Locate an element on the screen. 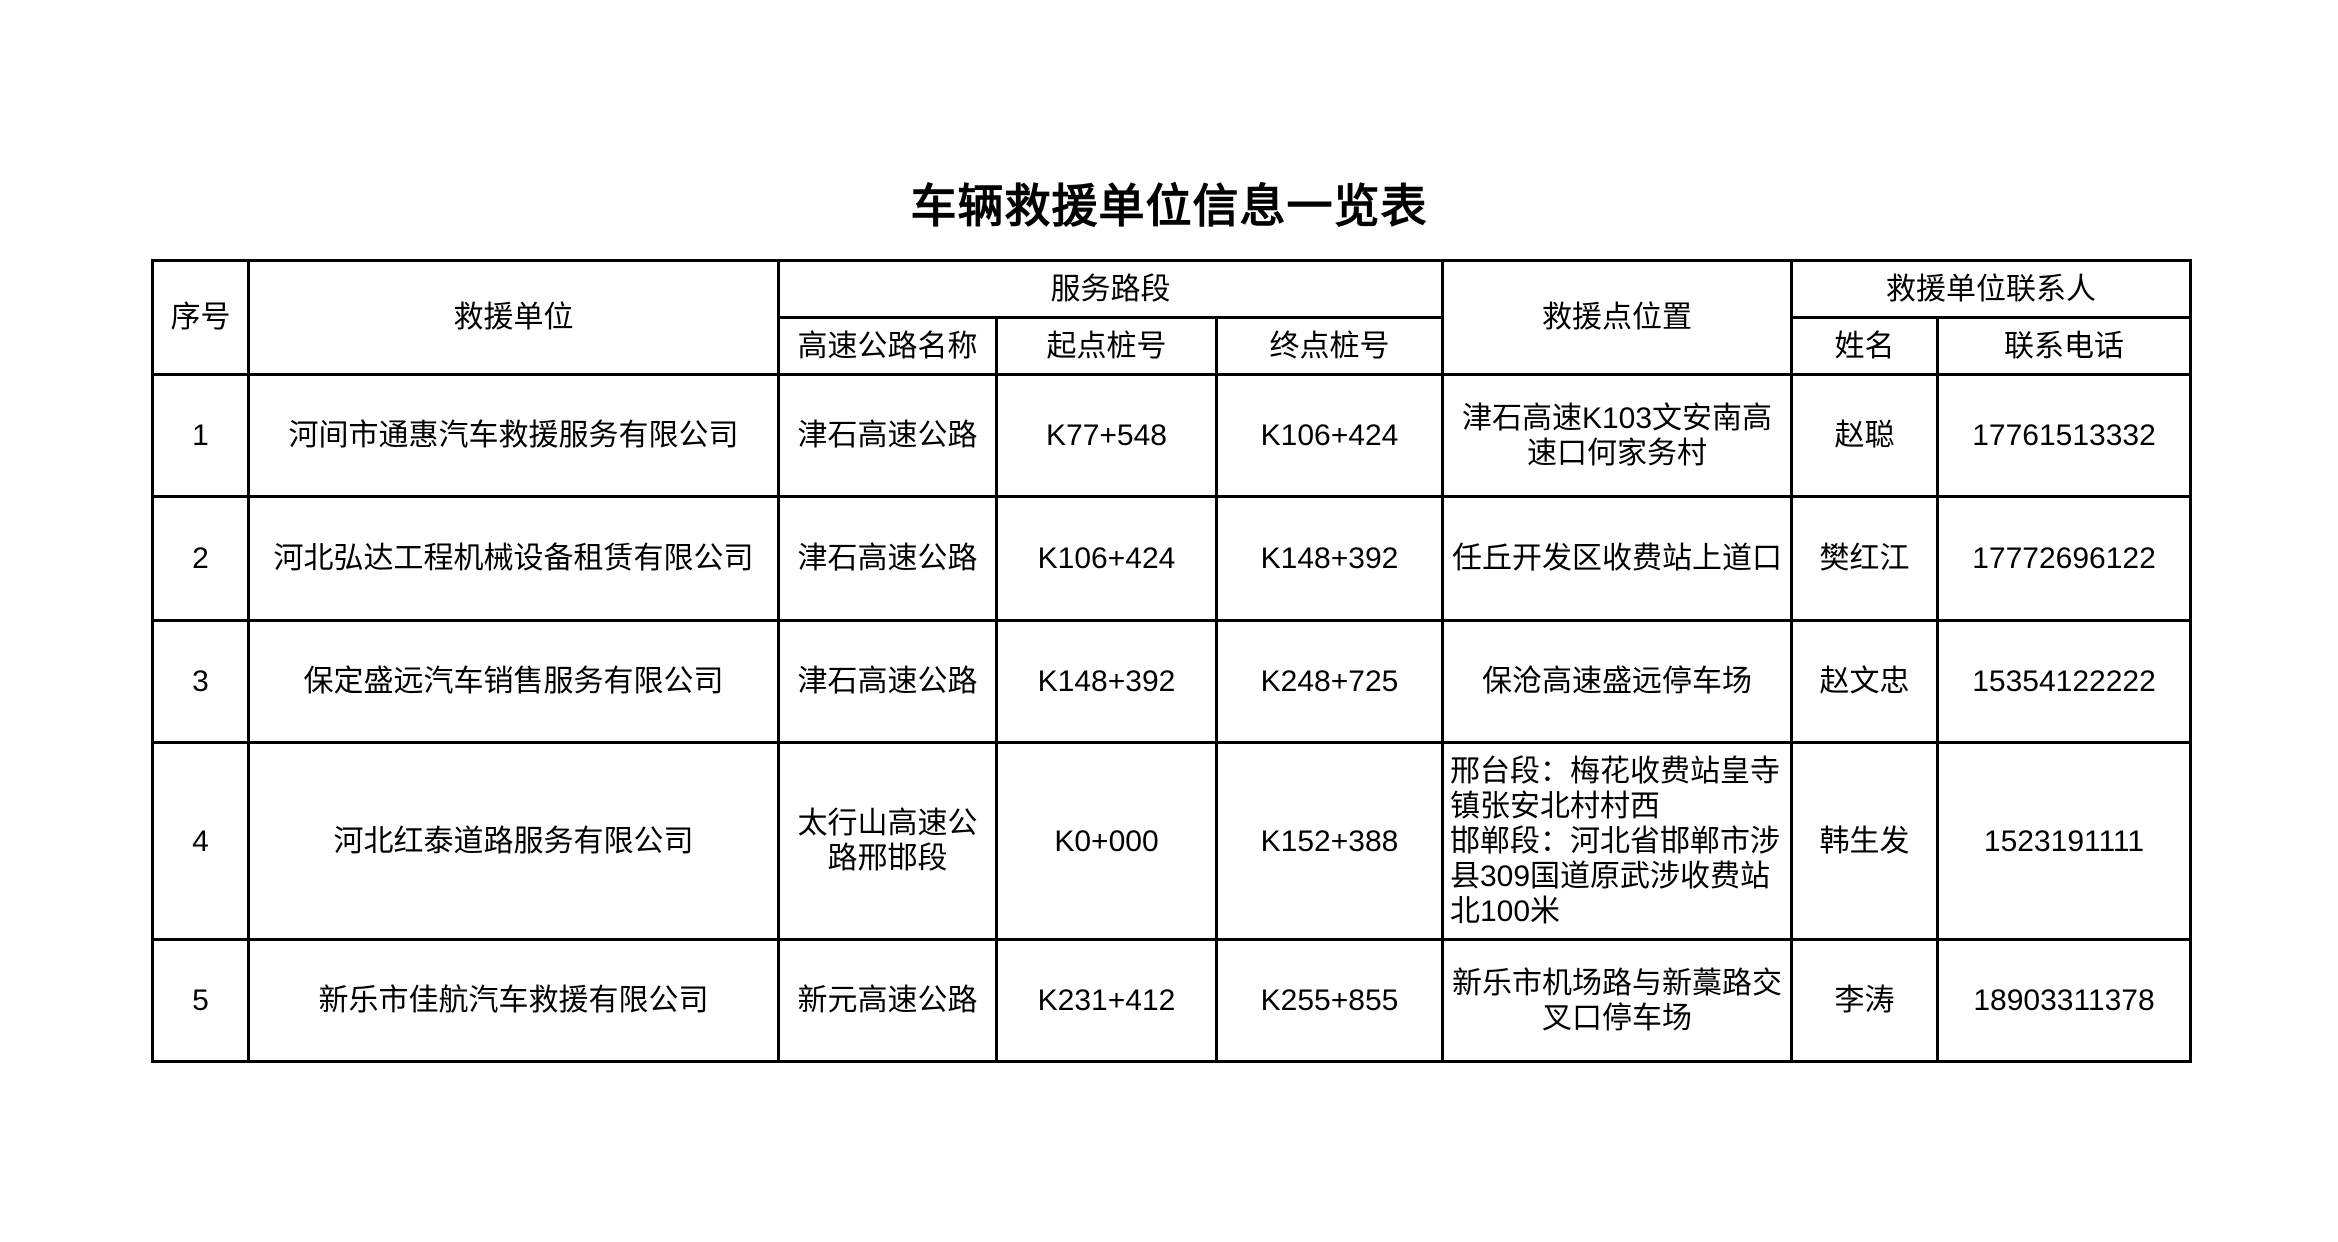 The height and width of the screenshot is (1242, 2338). cell-end: K148+392 is located at coordinates (1329, 558).